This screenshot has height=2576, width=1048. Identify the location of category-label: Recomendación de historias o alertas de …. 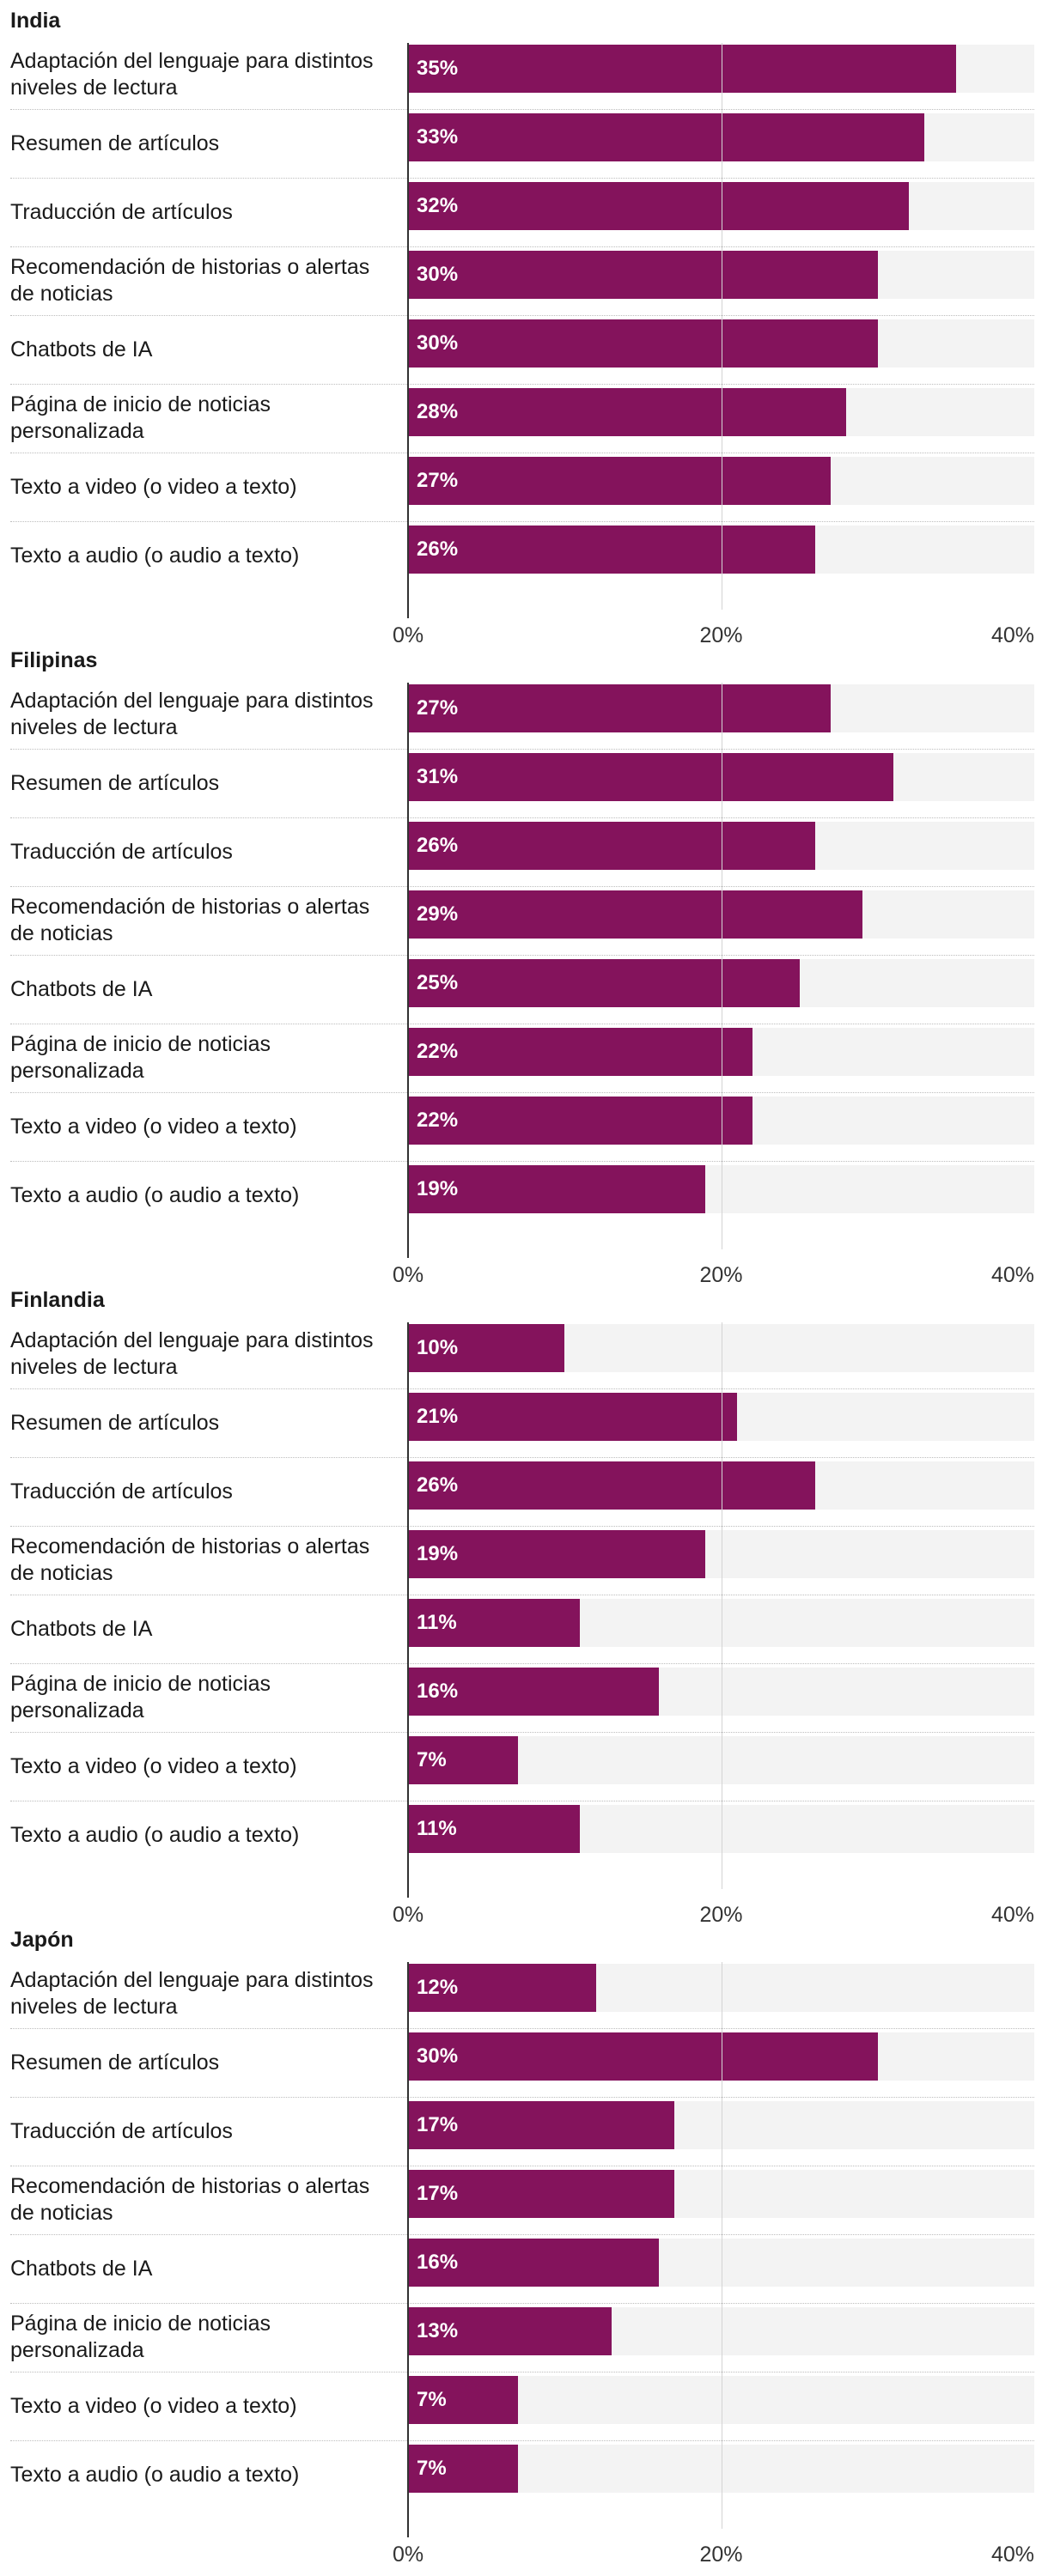
(190, 2200).